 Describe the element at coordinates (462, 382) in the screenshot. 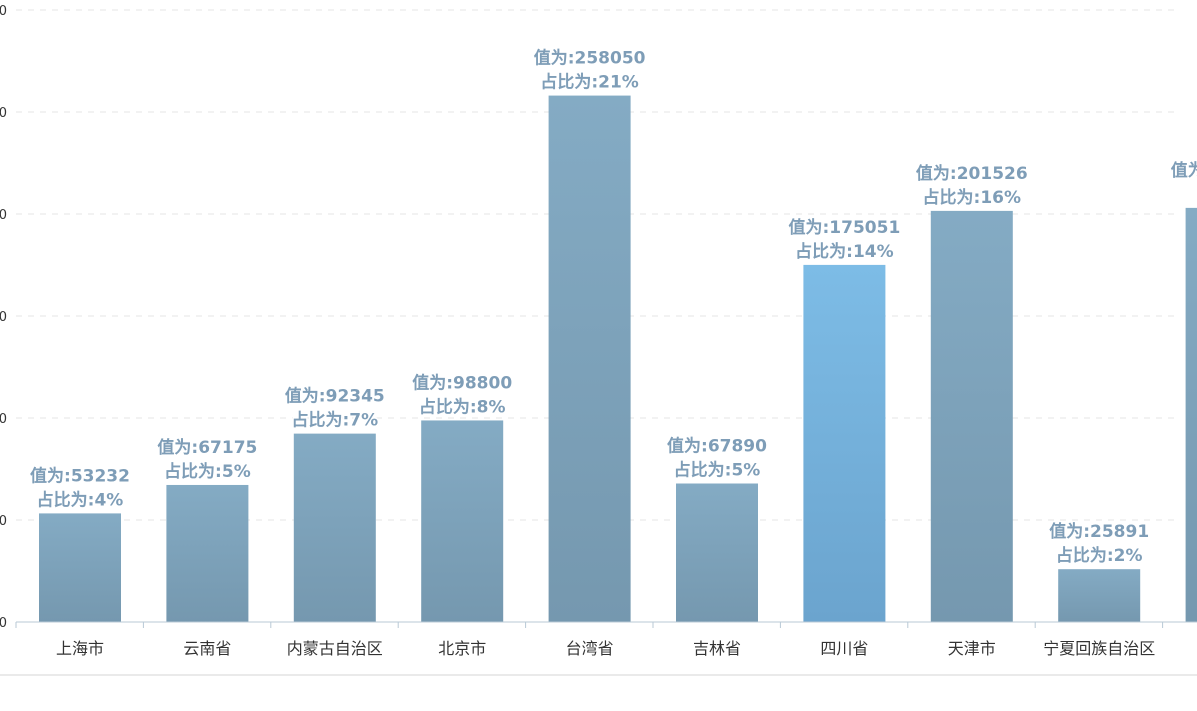

I see `value-label: 值为:98800` at that location.